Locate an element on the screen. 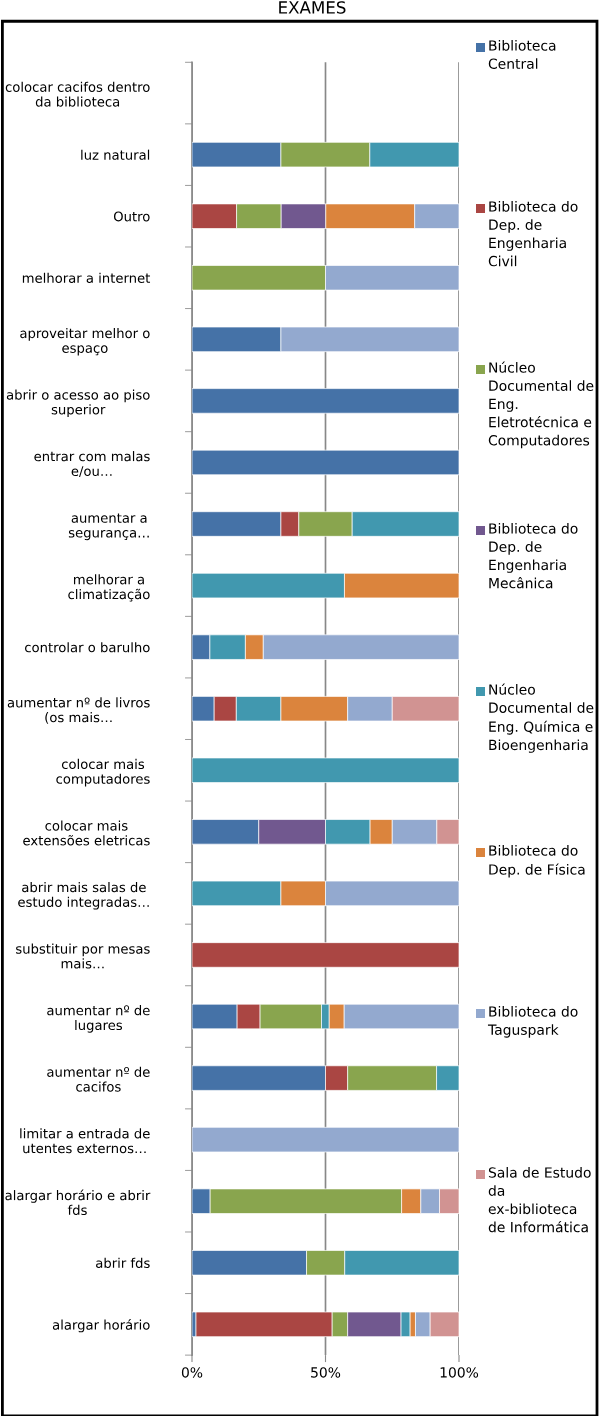 The width and height of the screenshot is (600, 1416). legend-label: Biblioteca Central is located at coordinates (522, 54).